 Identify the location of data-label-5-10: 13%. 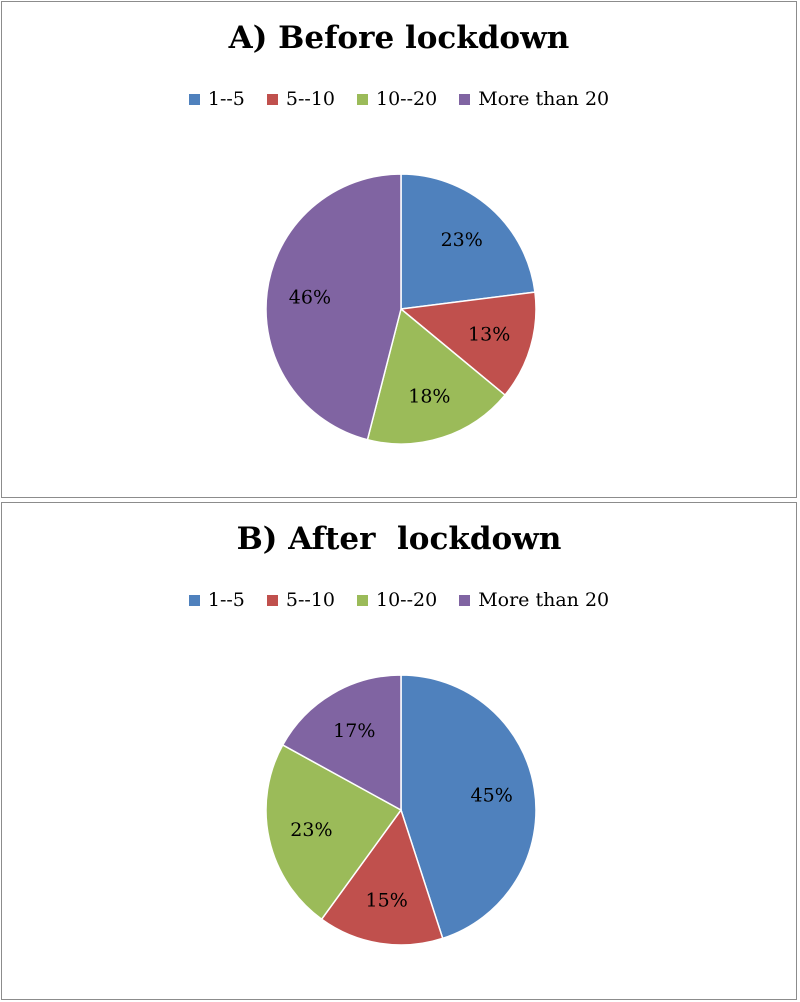
(489, 335).